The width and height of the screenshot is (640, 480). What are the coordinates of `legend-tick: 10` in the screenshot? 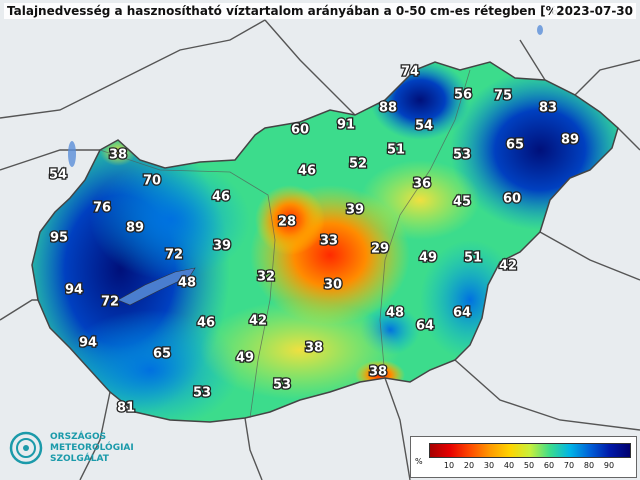 It's located at (449, 465).